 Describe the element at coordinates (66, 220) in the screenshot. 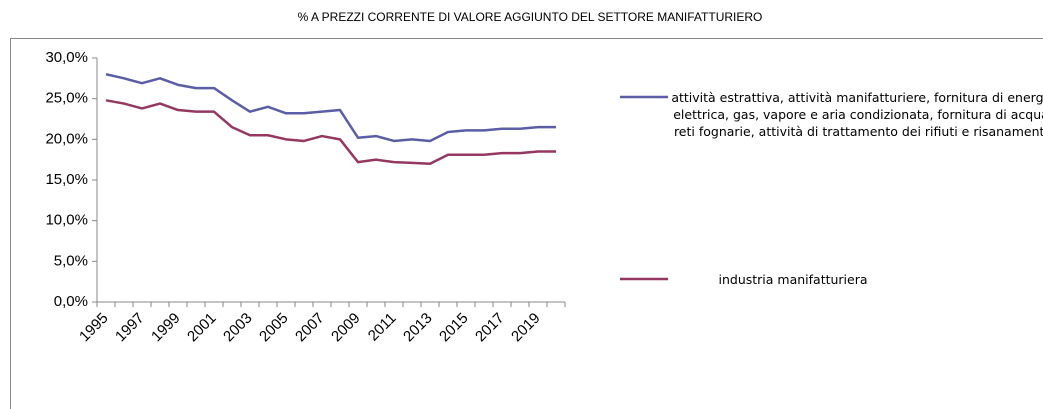

I see `y-tick-label: 10,0%` at that location.